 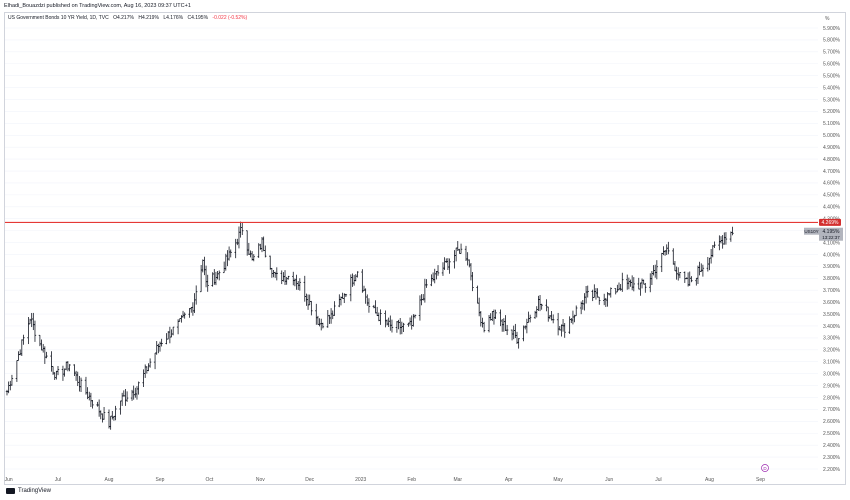 I want to click on y-tick-label: 4.600%, so click(x=832, y=184).